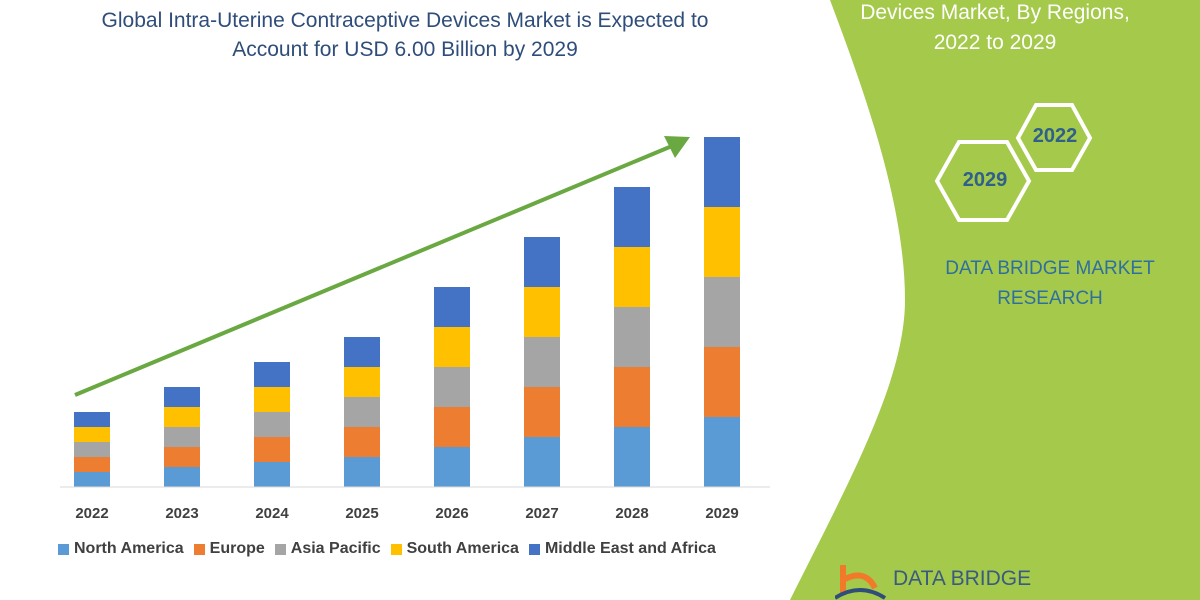  Describe the element at coordinates (91, 513) in the screenshot. I see `x-tick-label: 2022` at that location.